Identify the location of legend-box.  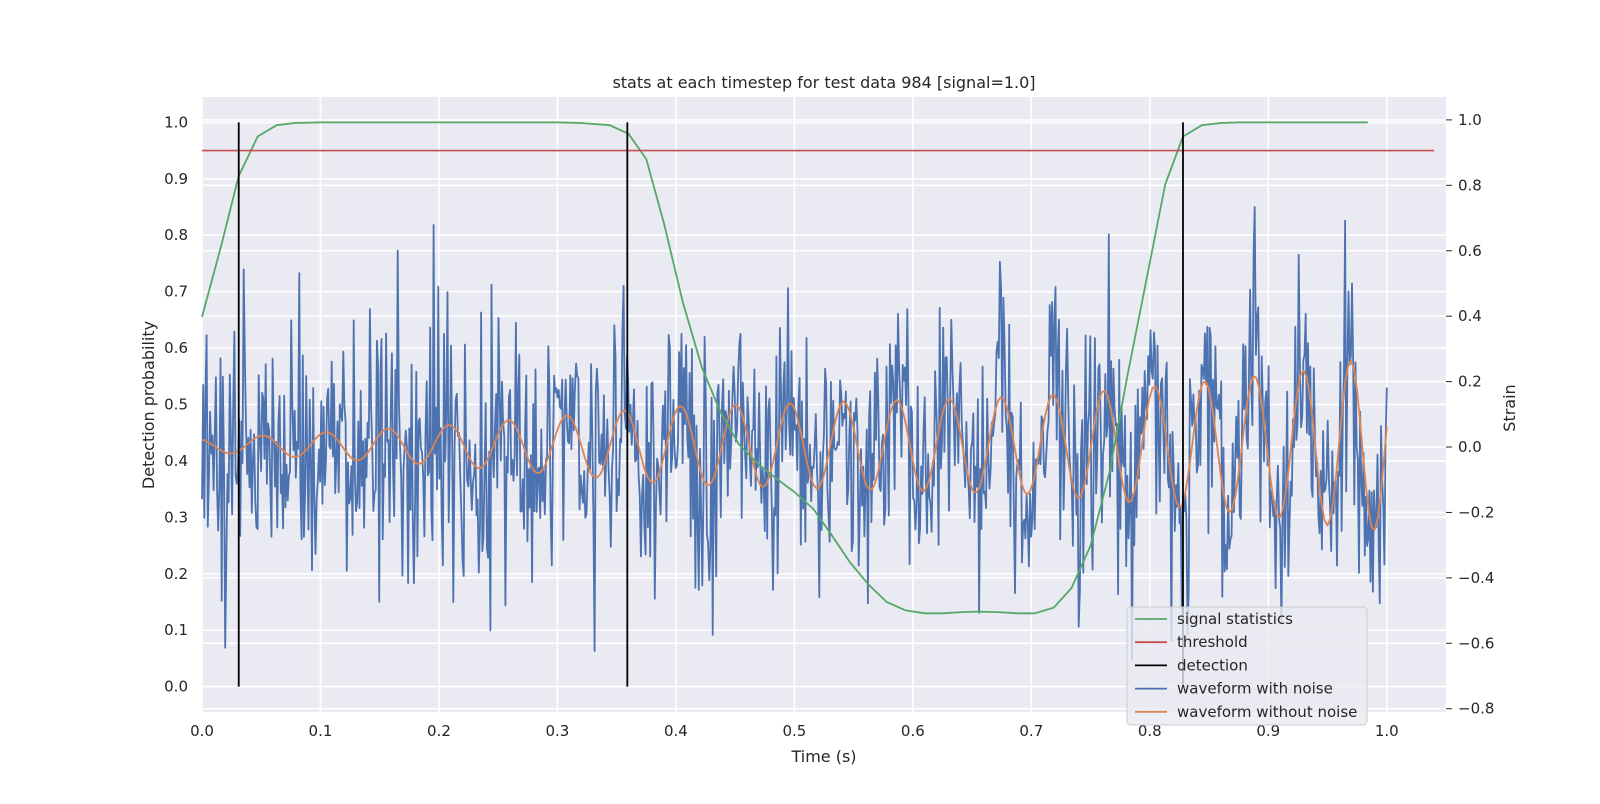
(1247, 666).